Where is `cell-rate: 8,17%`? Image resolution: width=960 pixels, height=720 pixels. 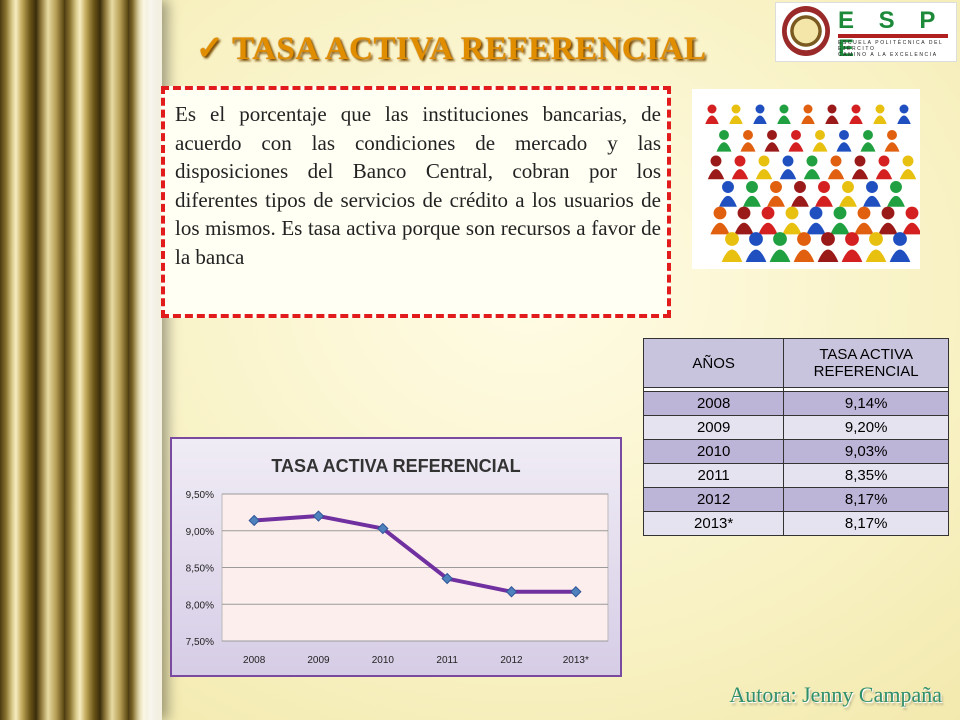 cell-rate: 8,17% is located at coordinates (866, 523).